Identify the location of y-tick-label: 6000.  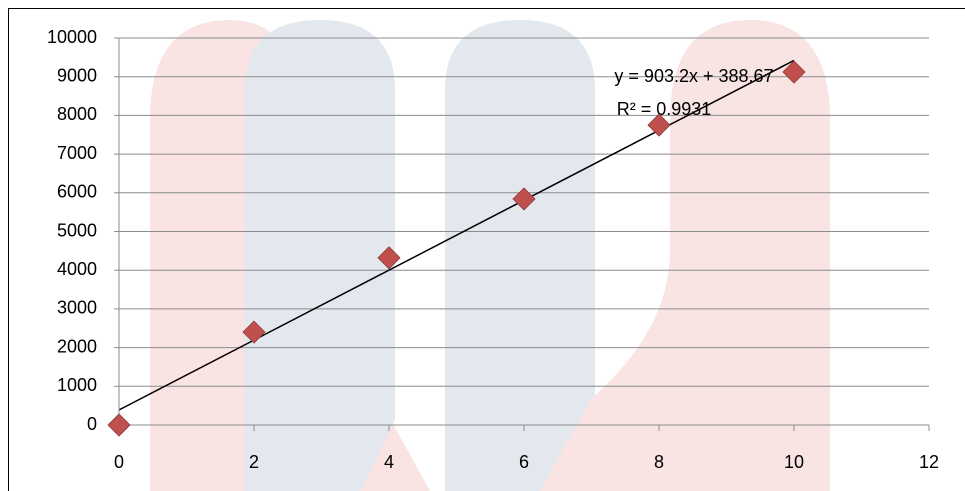
(77, 192).